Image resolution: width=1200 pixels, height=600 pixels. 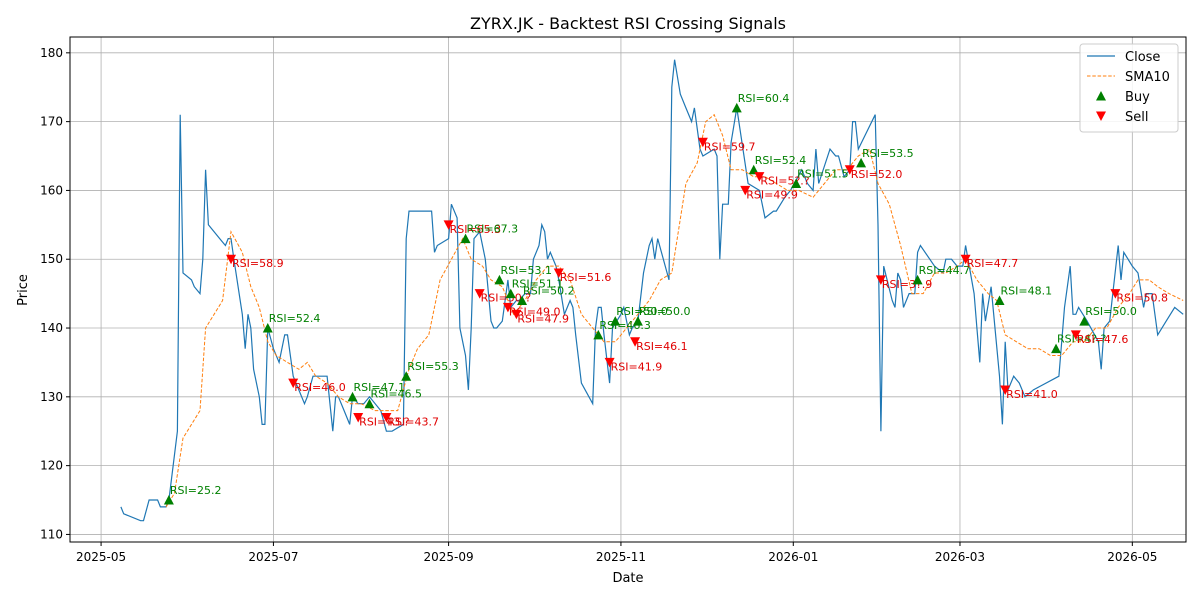 What do you see at coordinates (273, 557) in the screenshot?
I see `x-tick-label: 2025-07` at bounding box center [273, 557].